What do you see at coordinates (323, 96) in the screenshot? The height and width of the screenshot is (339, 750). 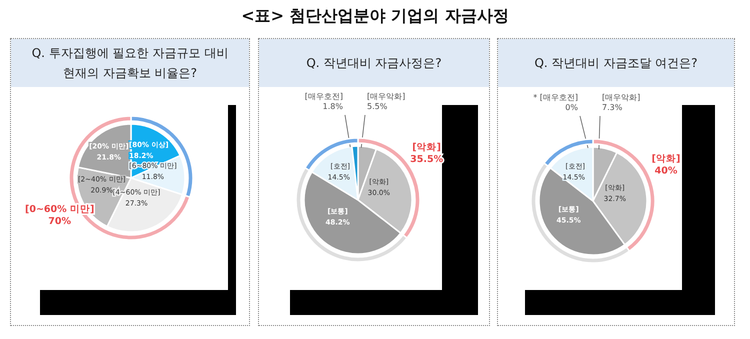 I see `slice-label: [매우호전]` at bounding box center [323, 96].